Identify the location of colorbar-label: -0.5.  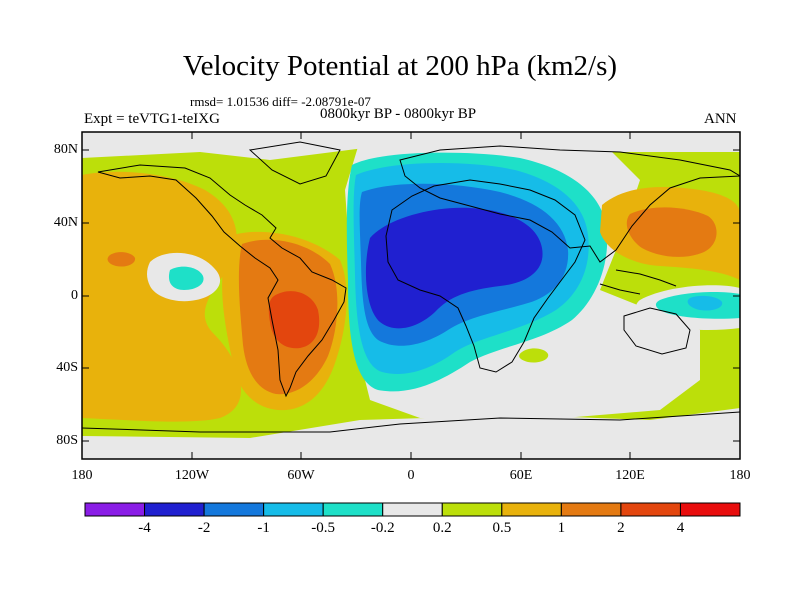
(323, 528).